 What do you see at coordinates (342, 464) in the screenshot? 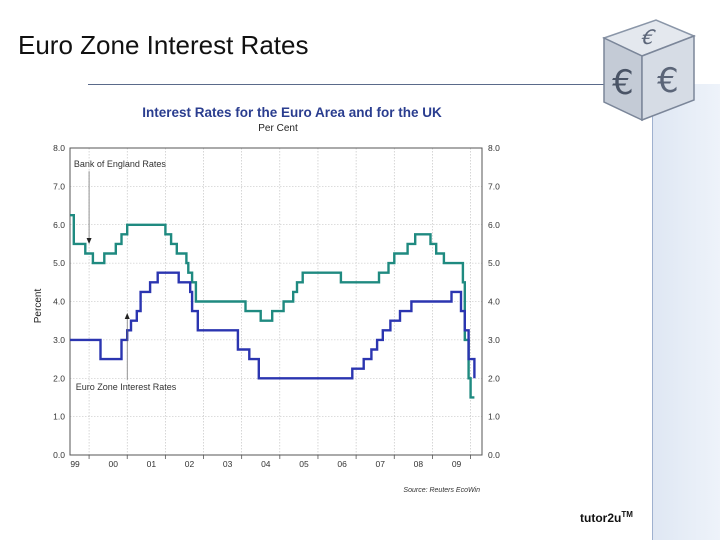
I see `x-tick-label: 06` at bounding box center [342, 464].